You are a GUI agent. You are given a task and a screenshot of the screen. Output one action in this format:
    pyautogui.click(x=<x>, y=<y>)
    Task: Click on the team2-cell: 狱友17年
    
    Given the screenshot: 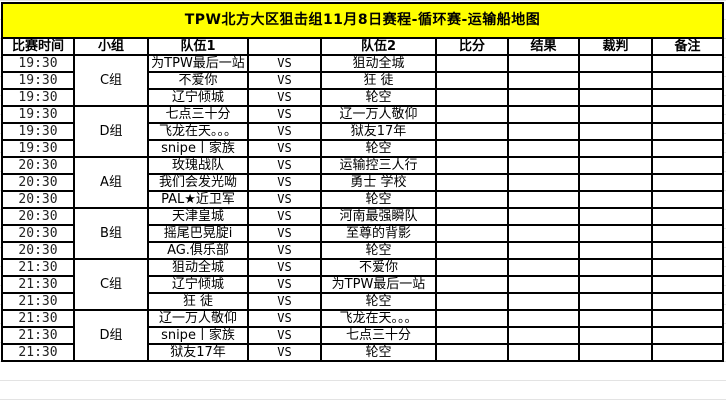 What is the action you would take?
    pyautogui.click(x=378, y=131)
    